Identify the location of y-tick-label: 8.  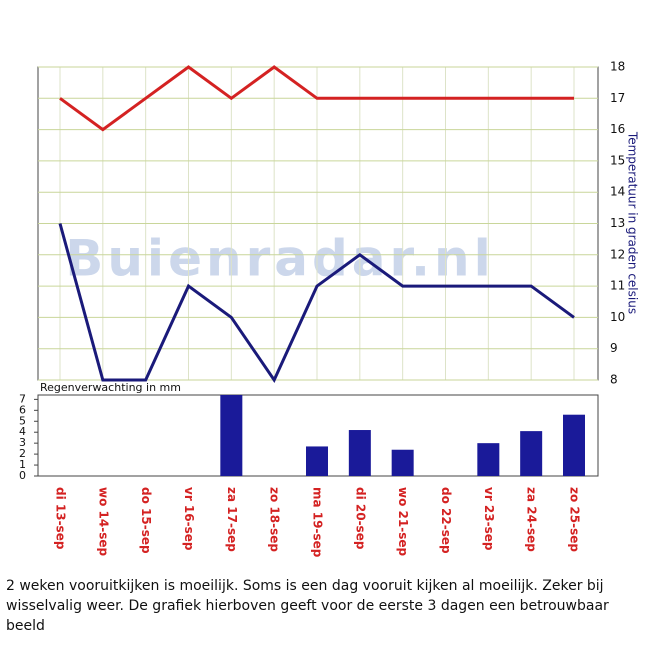
(614, 380).